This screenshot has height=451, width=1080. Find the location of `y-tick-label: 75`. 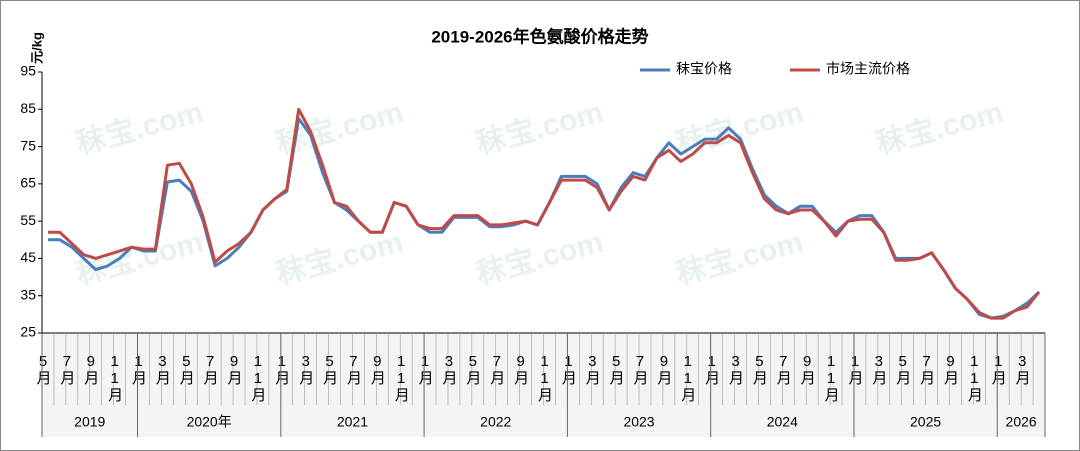

y-tick-label: 75 is located at coordinates (28, 145).